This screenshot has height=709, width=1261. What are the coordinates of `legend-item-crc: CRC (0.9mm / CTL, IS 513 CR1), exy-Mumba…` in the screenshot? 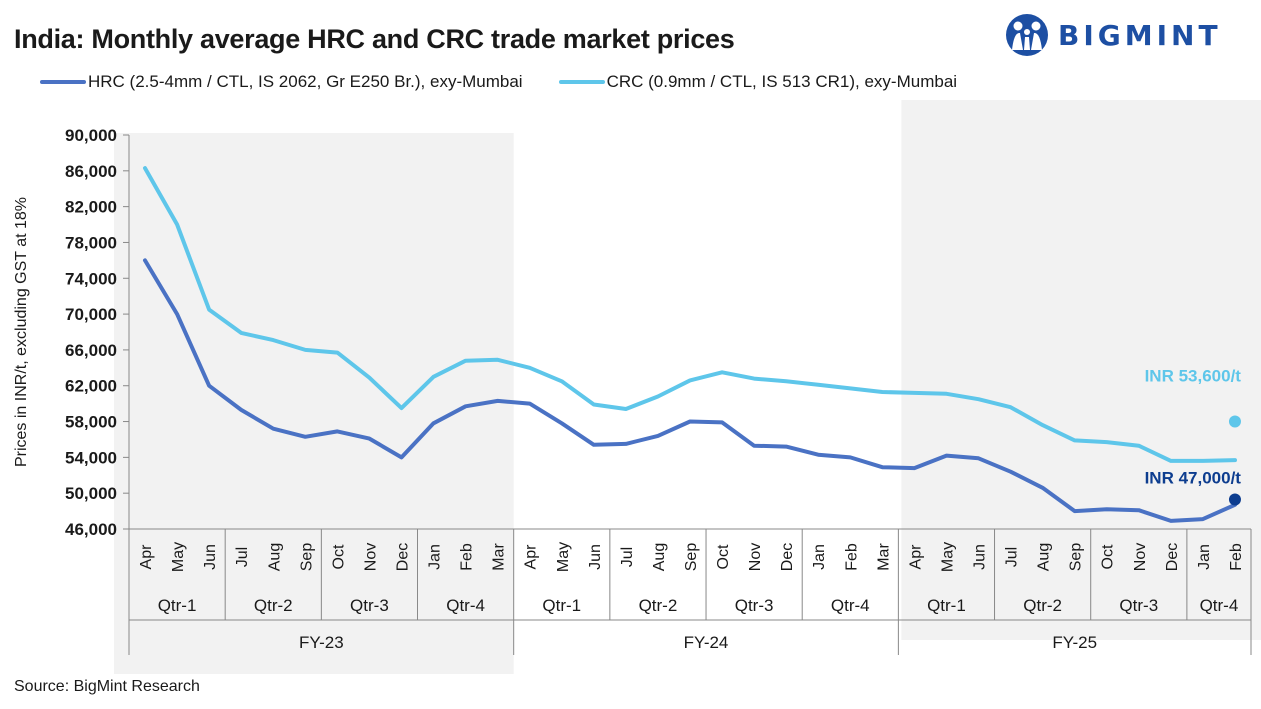 It's located at (758, 82).